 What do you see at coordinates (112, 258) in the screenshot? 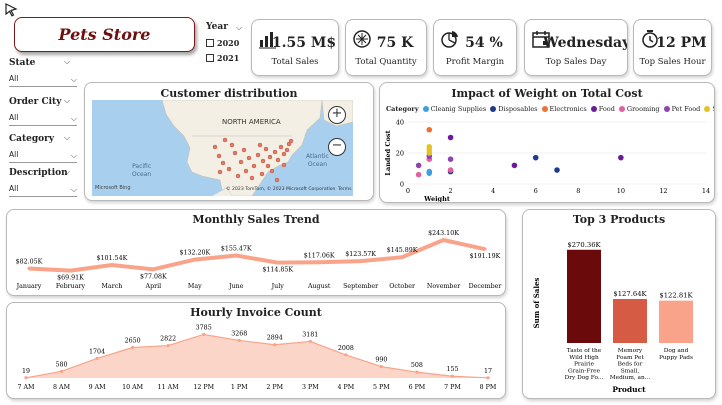
I see `data-label: $101.54K` at bounding box center [112, 258].